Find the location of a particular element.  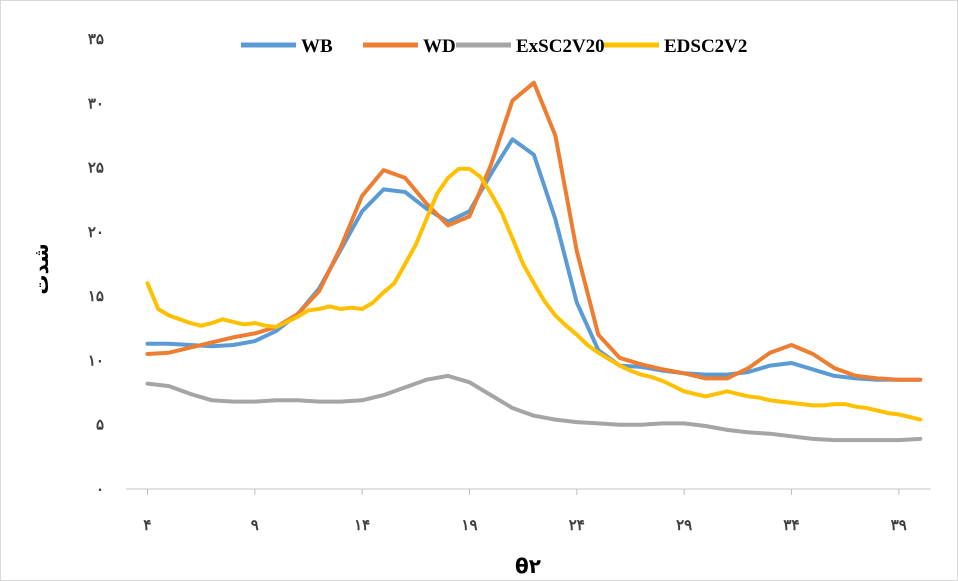

series-line-exsc2v20 is located at coordinates (534, 408).